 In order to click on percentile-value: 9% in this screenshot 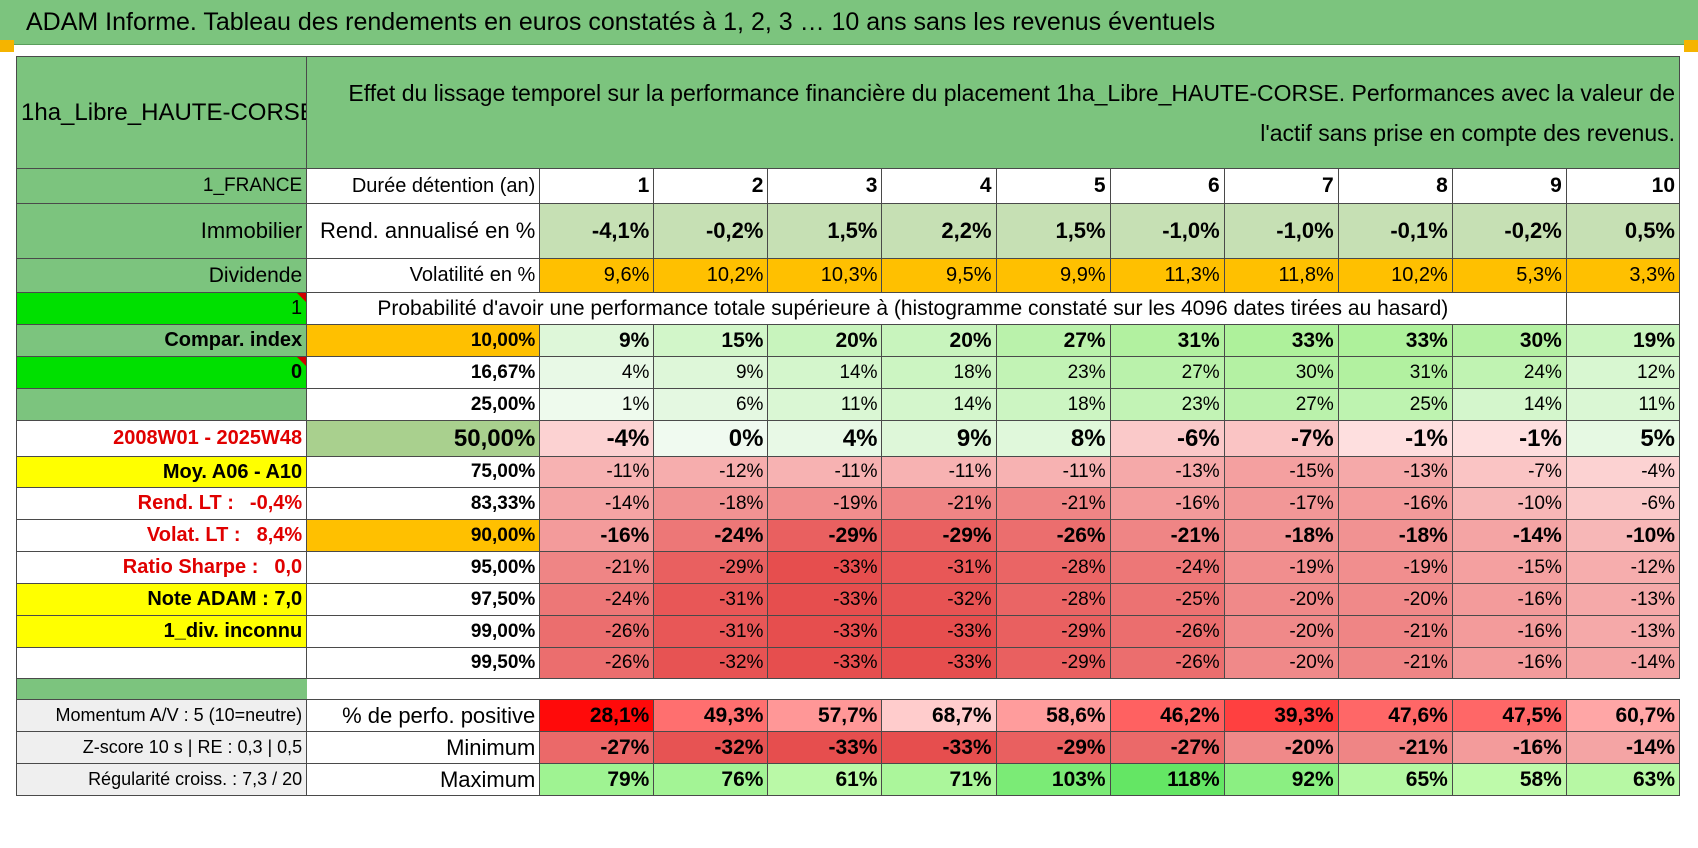, I will do `click(939, 438)`.